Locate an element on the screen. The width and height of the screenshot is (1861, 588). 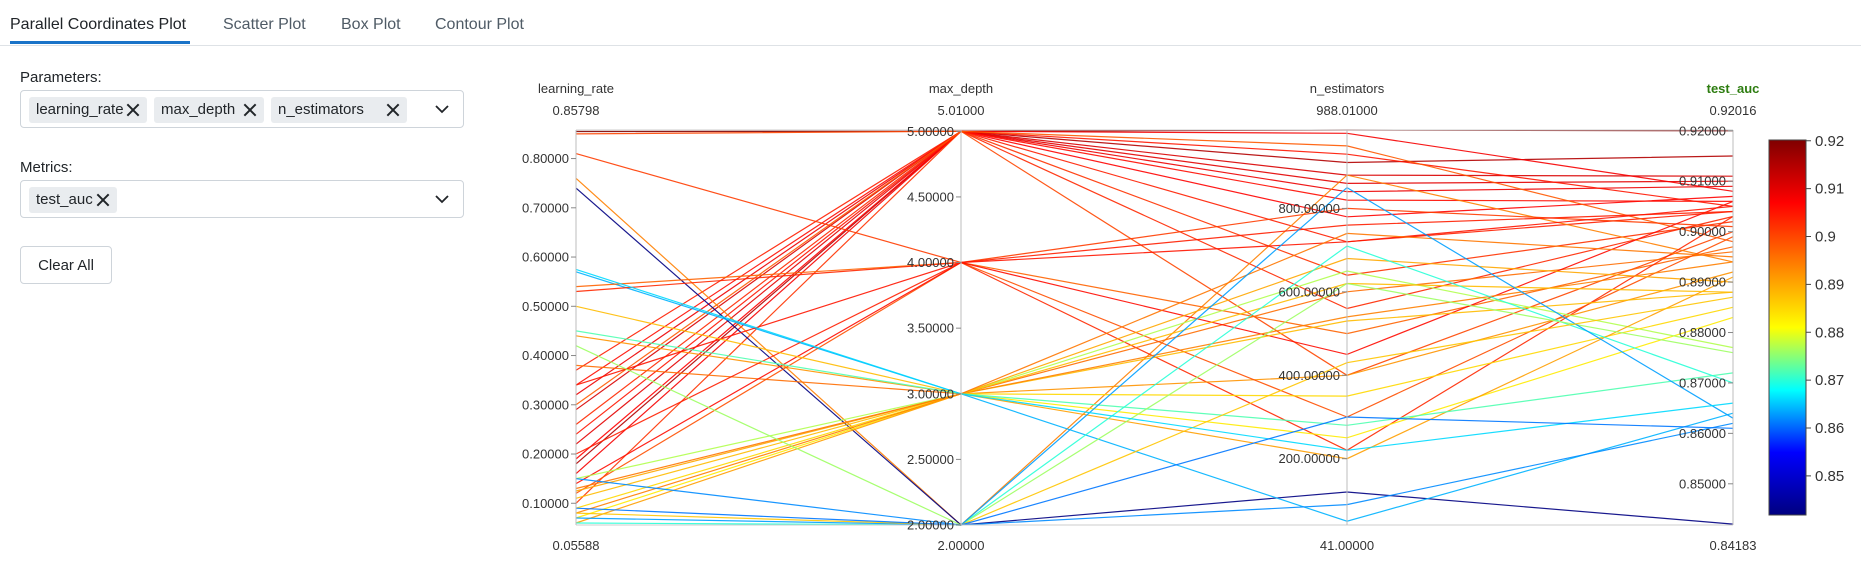
axis-tick-label: 0.91000 is located at coordinates (1702, 181).